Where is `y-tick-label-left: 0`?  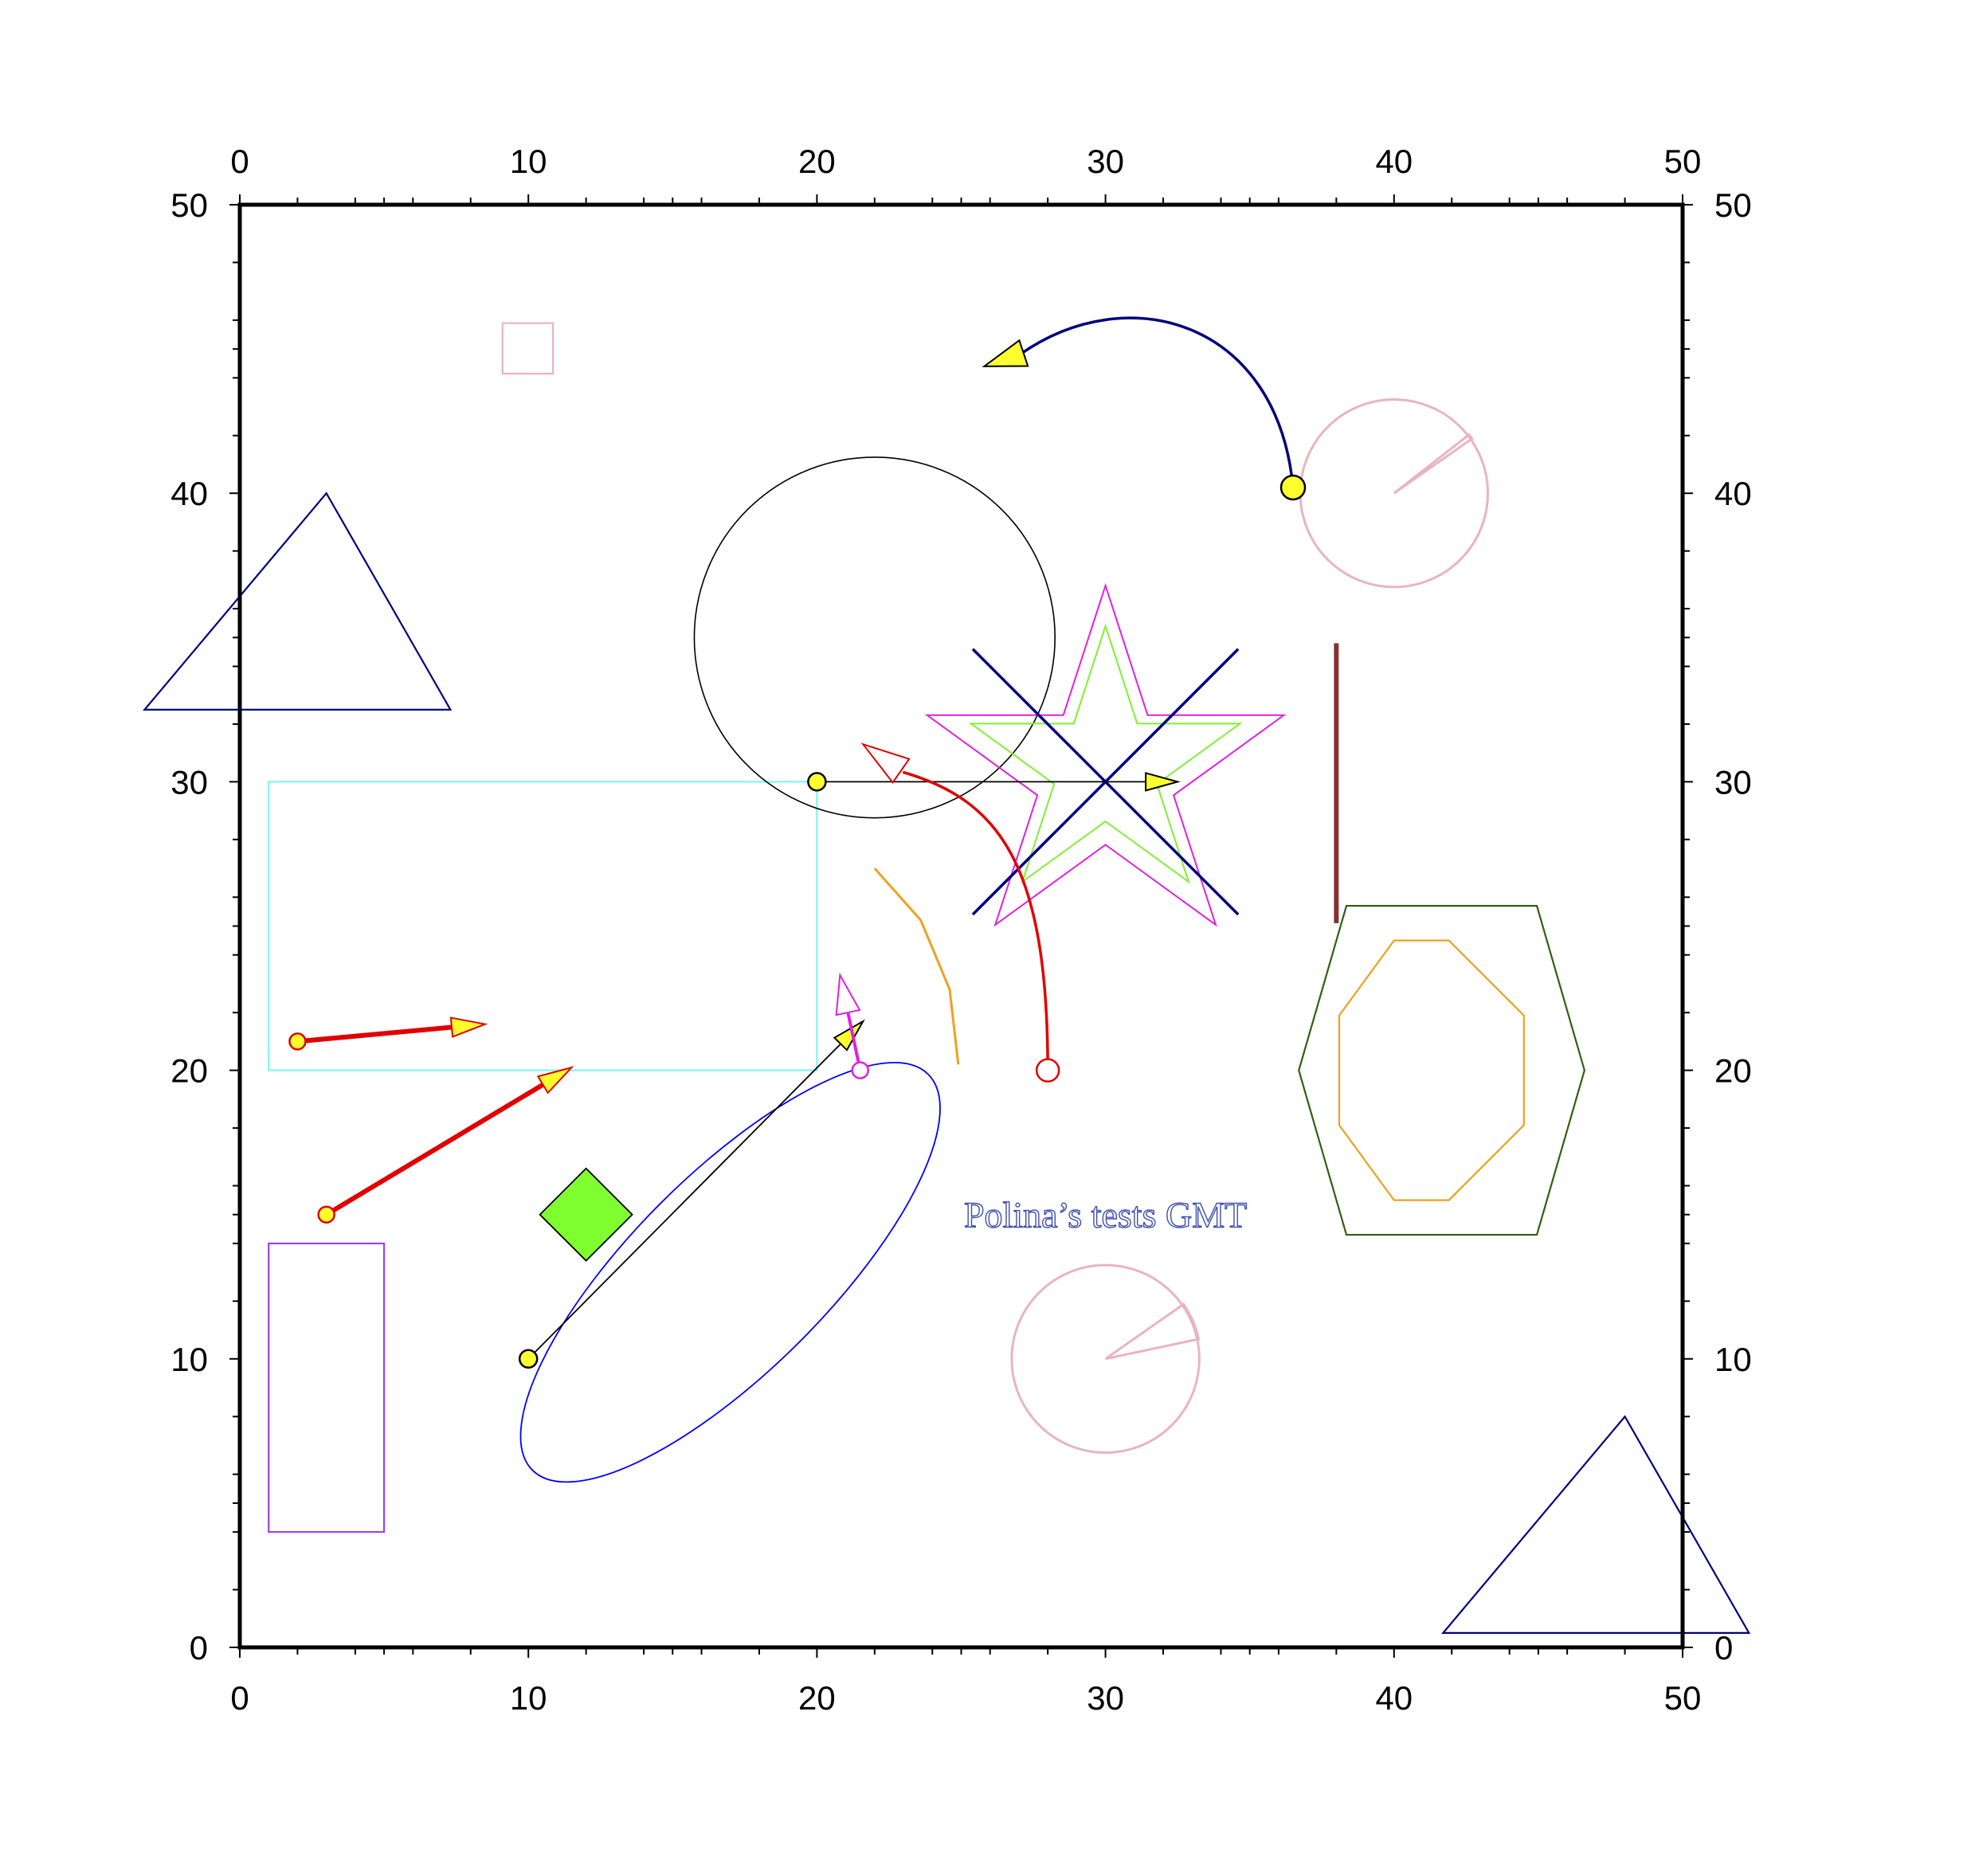 y-tick-label-left: 0 is located at coordinates (199, 1647).